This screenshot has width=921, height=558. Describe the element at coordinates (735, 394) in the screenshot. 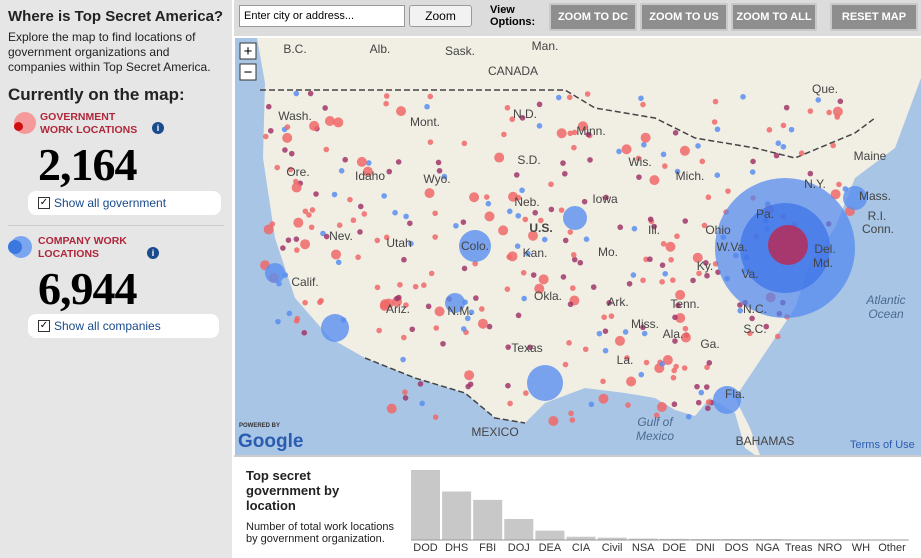

I see `map-label: Fla.` at that location.